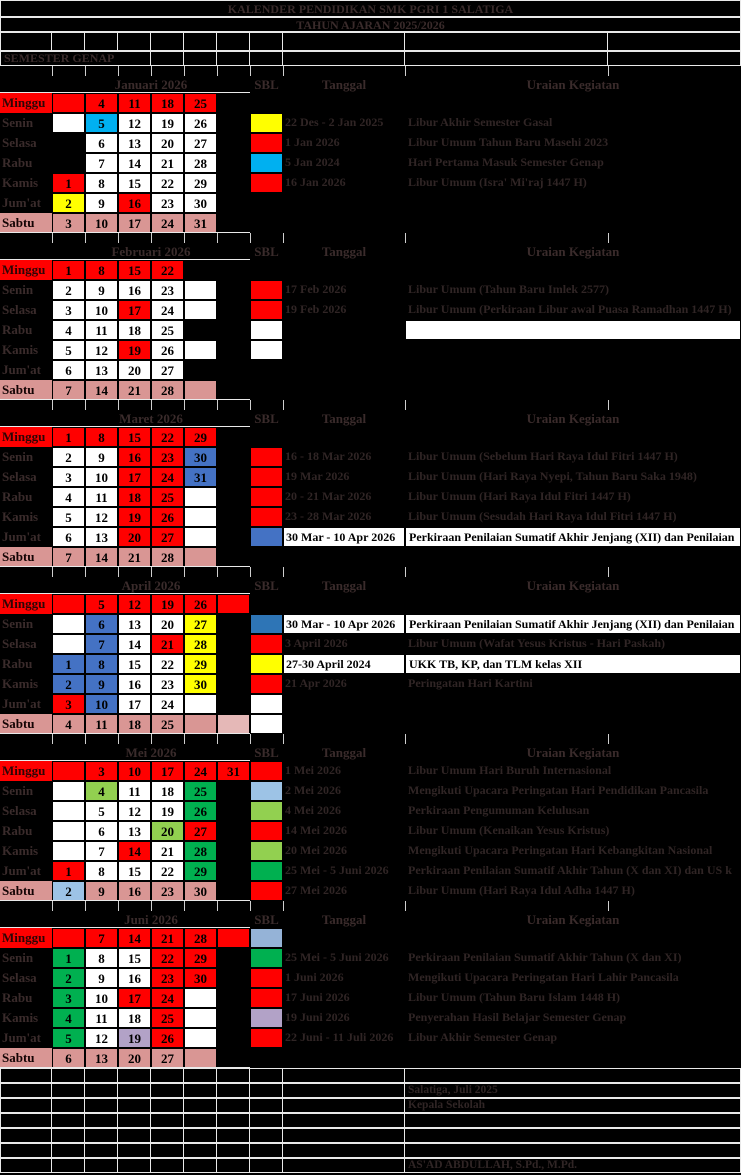 The width and height of the screenshot is (741, 1175). Describe the element at coordinates (101, 704) in the screenshot. I see `day-cell: 10` at that location.